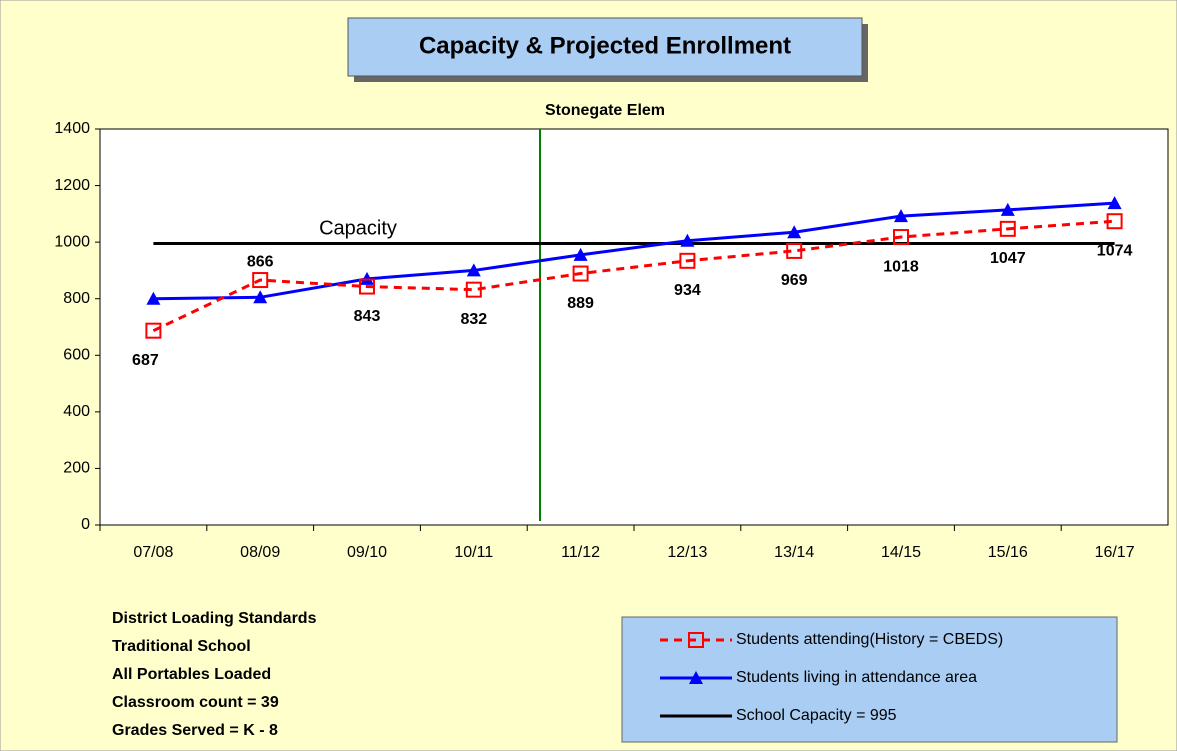 The width and height of the screenshot is (1177, 751). I want to click on data-label: 866, so click(260, 261).